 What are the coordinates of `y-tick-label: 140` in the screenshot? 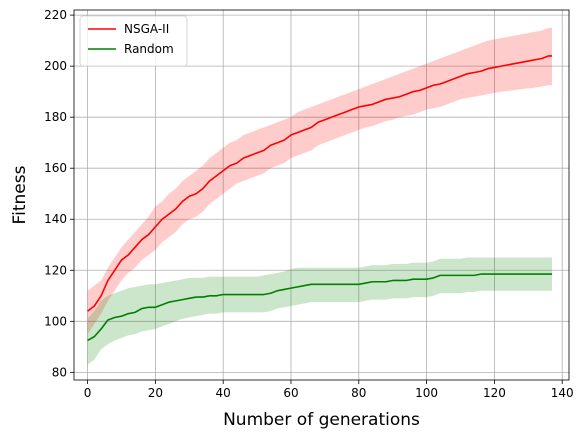 It's located at (55, 219).